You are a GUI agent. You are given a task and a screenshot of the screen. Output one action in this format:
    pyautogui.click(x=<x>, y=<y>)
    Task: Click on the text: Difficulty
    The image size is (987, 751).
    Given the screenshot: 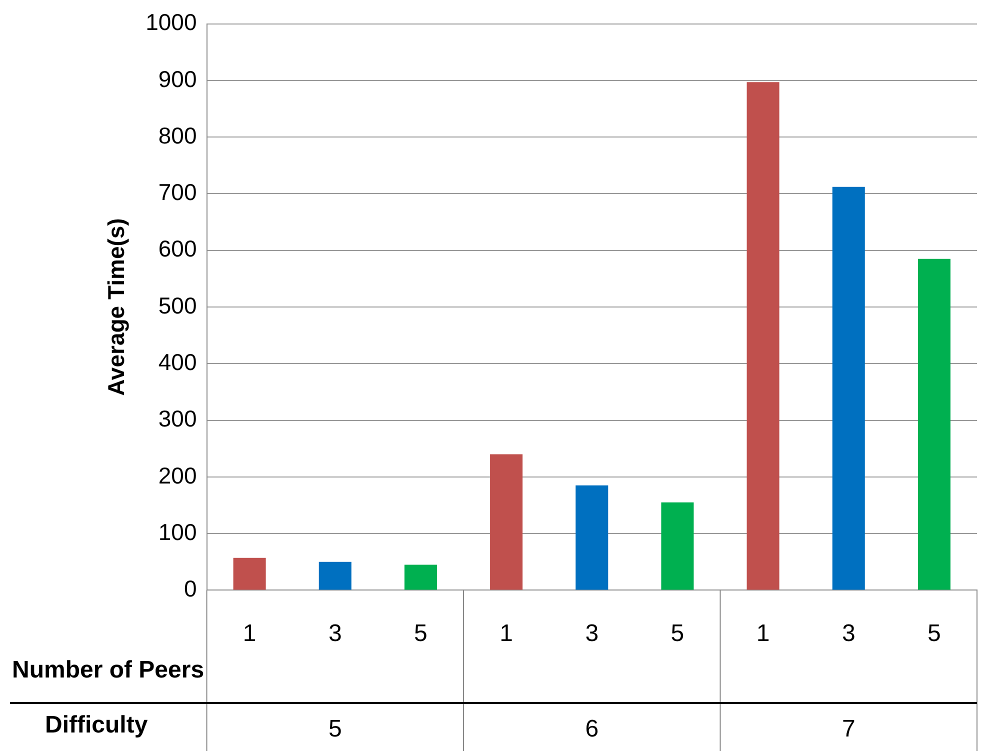 What is the action you would take?
    pyautogui.click(x=96, y=725)
    